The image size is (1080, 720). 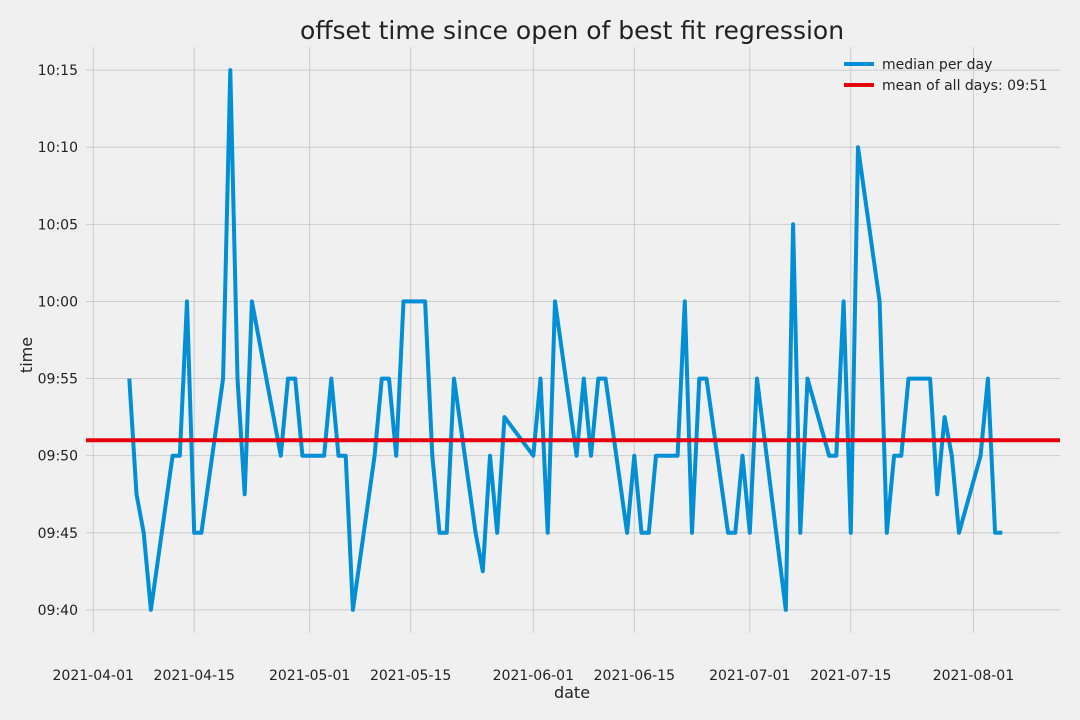 What do you see at coordinates (58, 534) in the screenshot?
I see `y-tick-label: 09:45` at bounding box center [58, 534].